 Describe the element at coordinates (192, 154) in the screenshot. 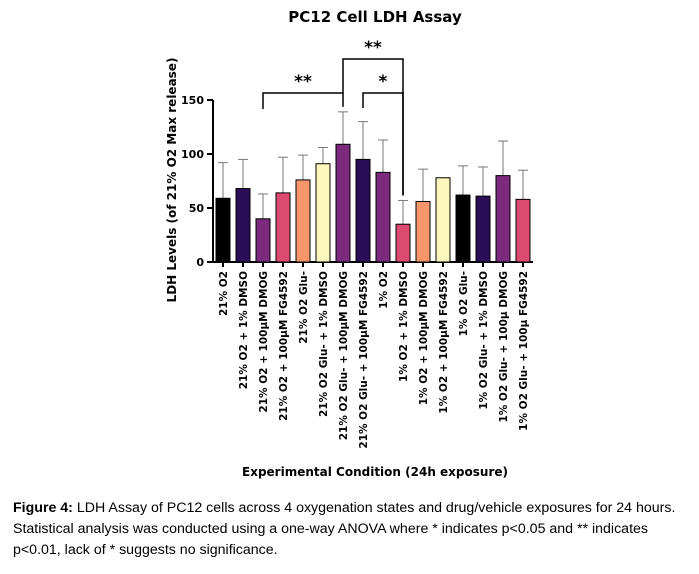

I see `y-tick-label: 100` at that location.